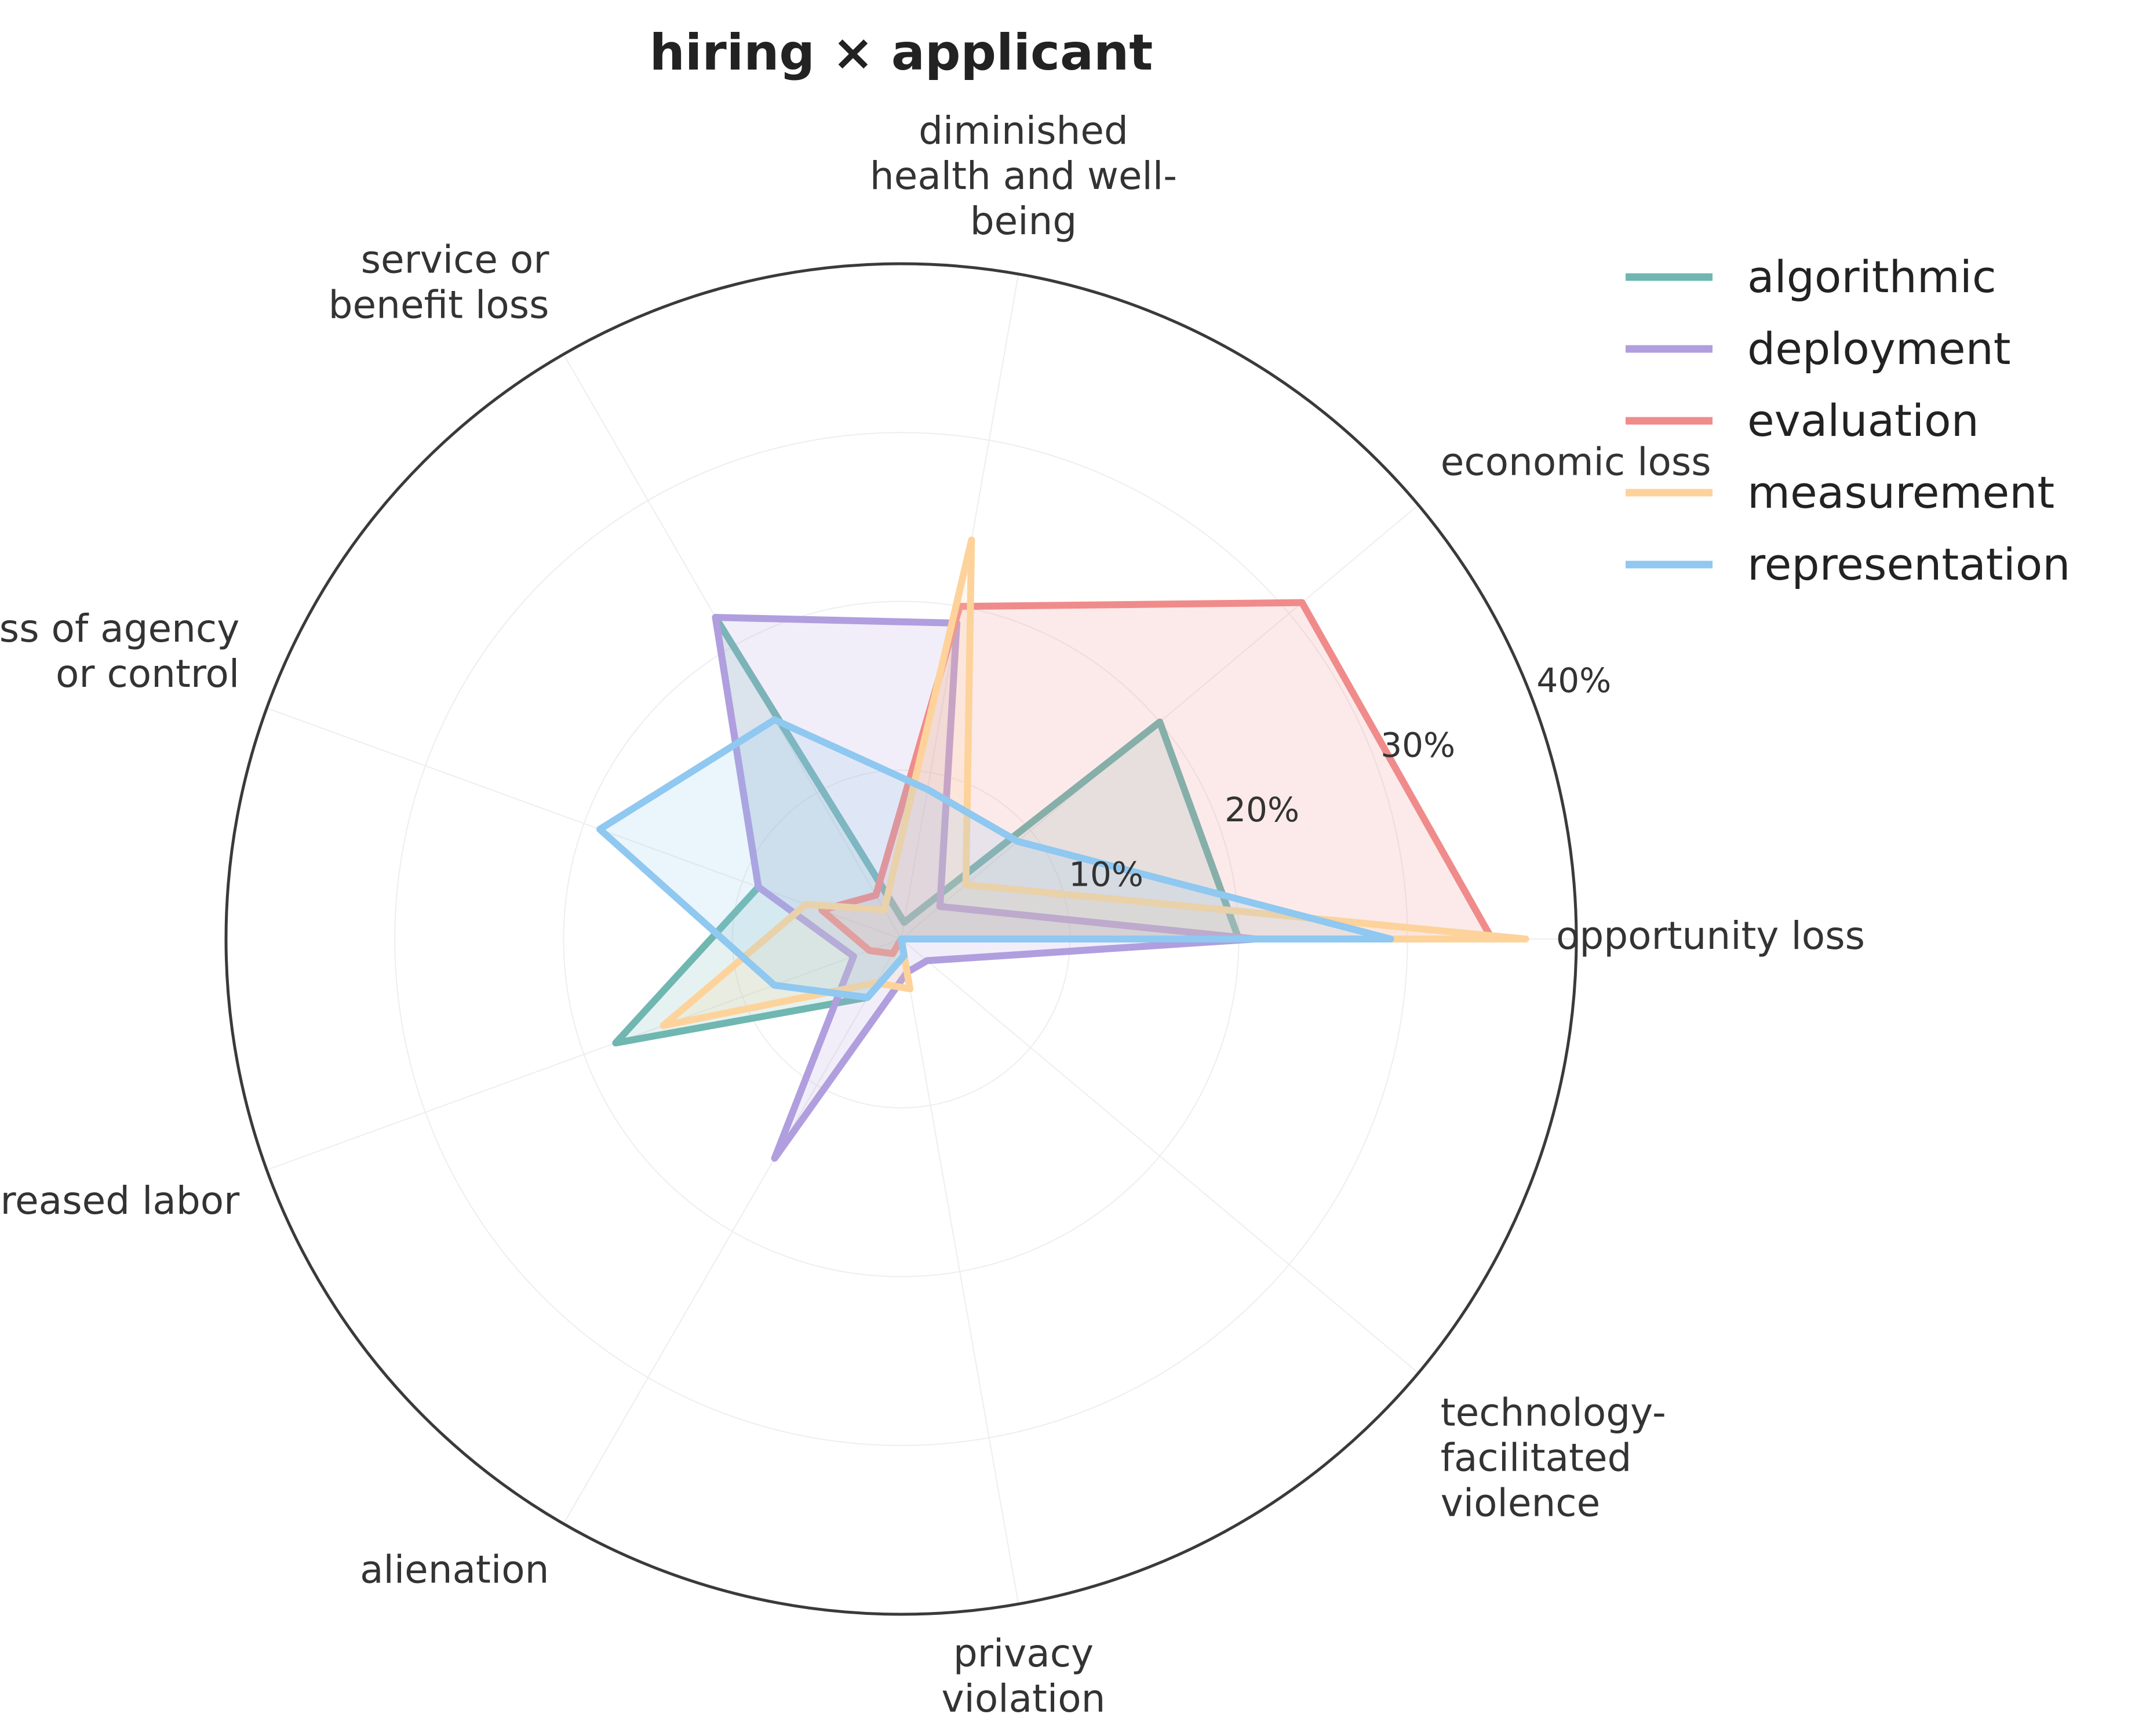  I want to click on axis-label-line: increased labor, so click(120, 1200).